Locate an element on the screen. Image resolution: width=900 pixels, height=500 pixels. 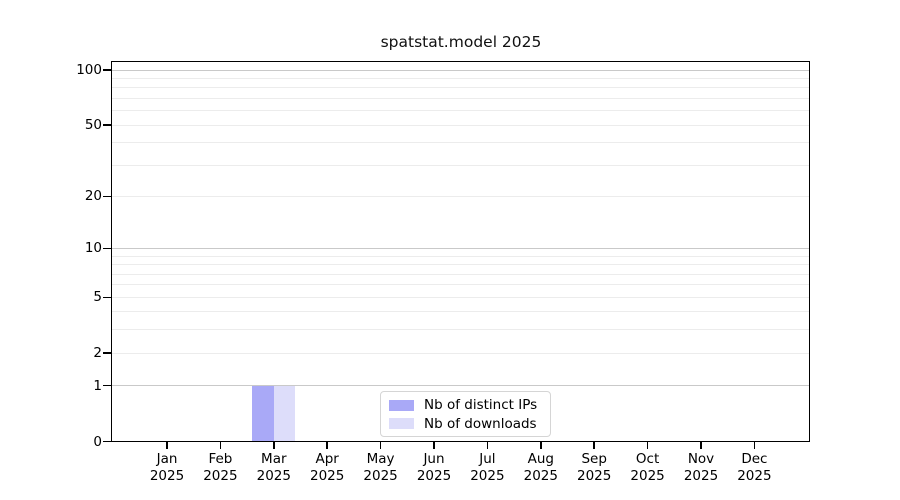
x-tick-month: Nov is located at coordinates (701, 459).